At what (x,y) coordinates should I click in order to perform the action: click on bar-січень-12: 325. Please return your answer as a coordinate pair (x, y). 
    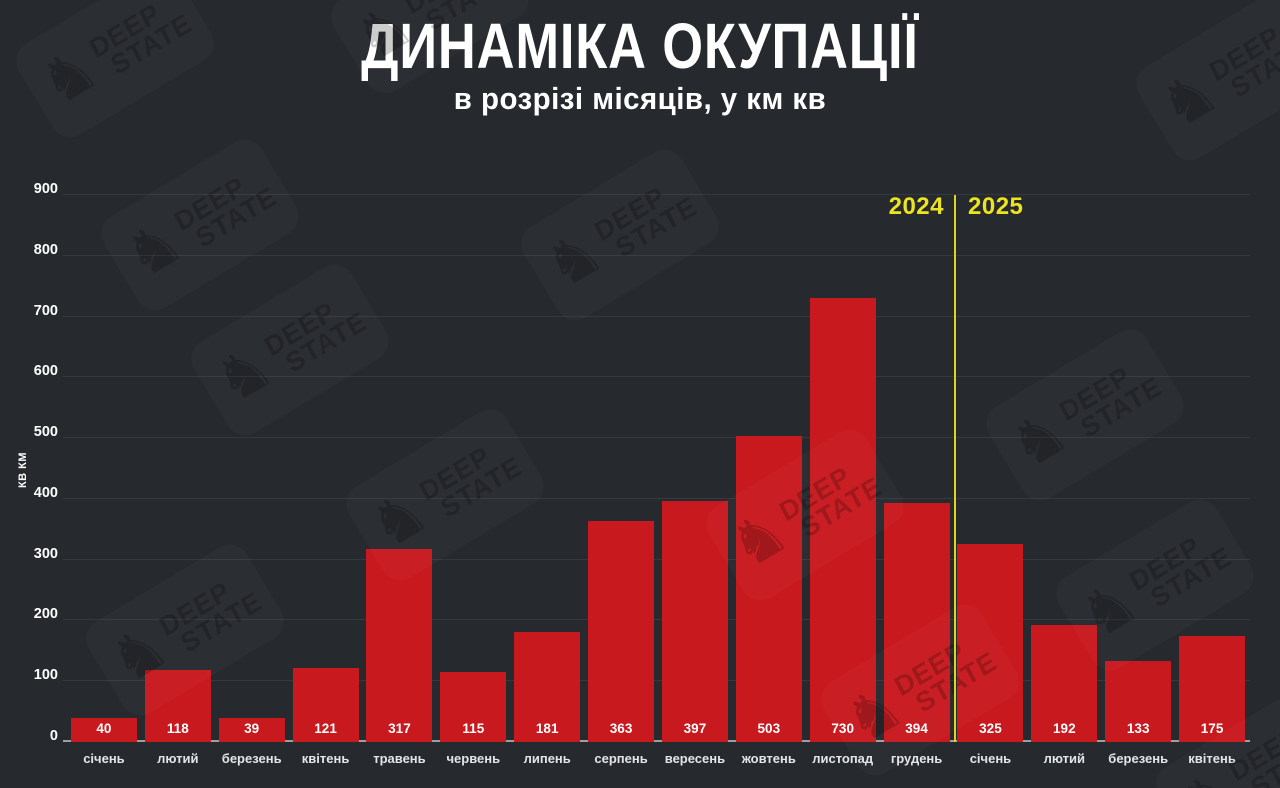
    Looking at the image, I should click on (990, 643).